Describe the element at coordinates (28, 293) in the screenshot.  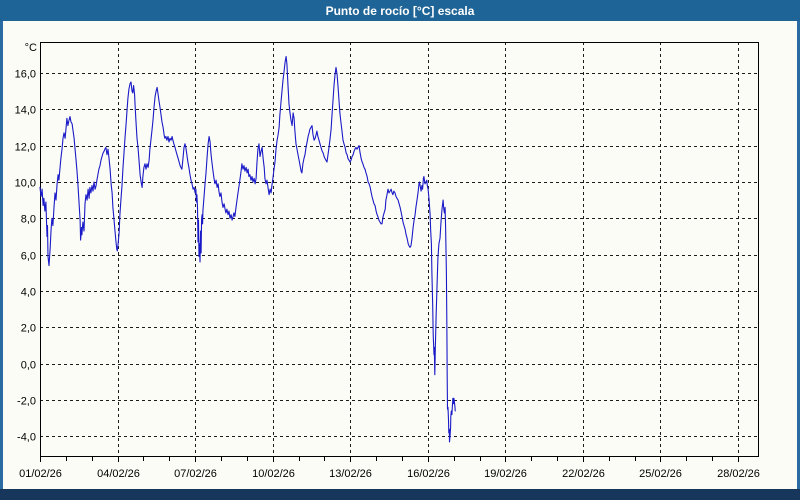
I see `y-tick-label: 4,0` at that location.